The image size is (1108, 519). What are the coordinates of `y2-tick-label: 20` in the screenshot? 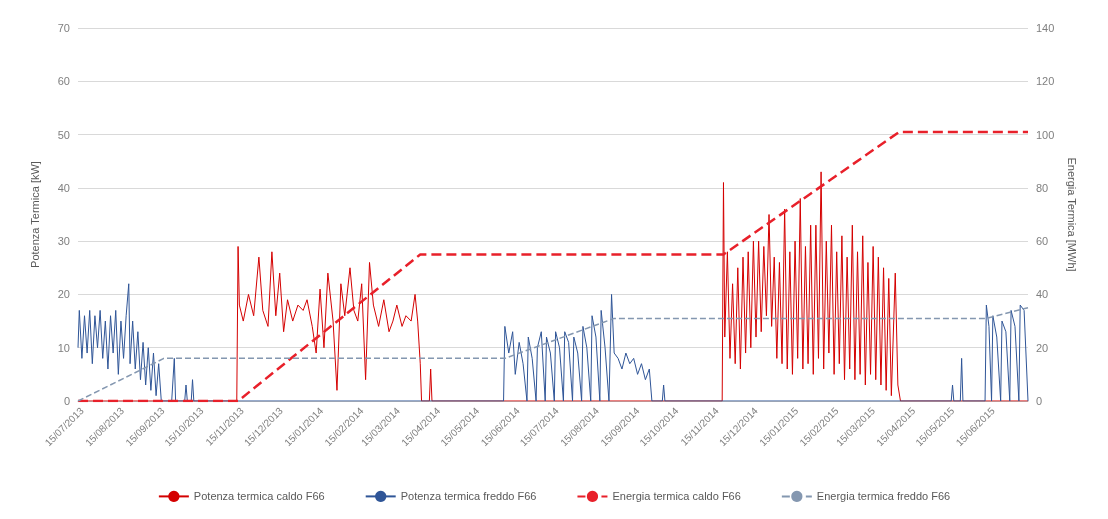 It's located at (1042, 347).